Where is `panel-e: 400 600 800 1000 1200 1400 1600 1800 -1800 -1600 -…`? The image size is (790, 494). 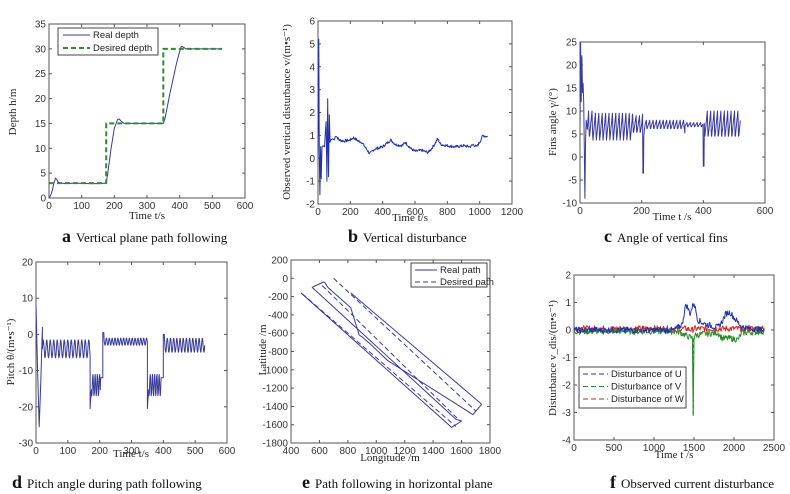 panel-e: 400 600 800 1000 1200 1400 1600 1800 -1800 -1600 -… is located at coordinates (379, 374).